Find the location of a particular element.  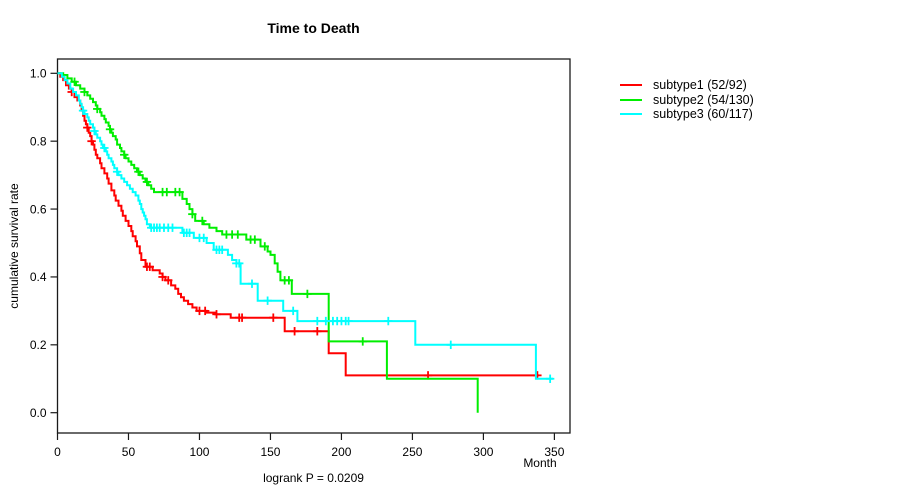

x-tick-label: 150 is located at coordinates (270, 452).